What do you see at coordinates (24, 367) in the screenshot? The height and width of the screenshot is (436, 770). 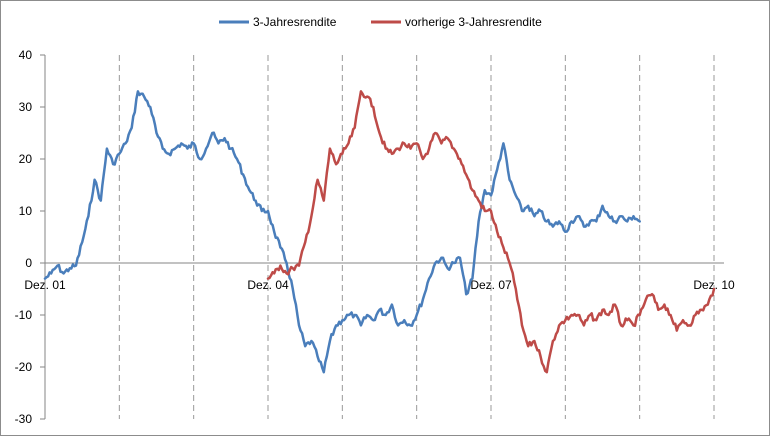 I see `y-tick-label: -20` at bounding box center [24, 367].